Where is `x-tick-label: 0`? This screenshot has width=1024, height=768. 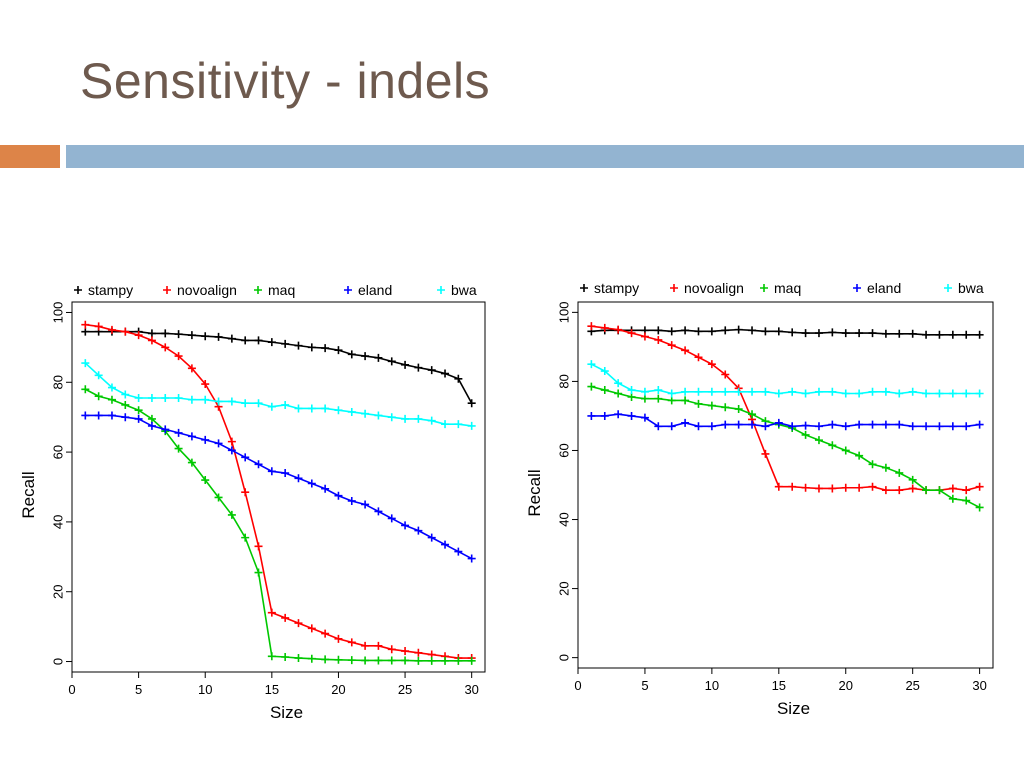 x-tick-label: 0 is located at coordinates (577, 685).